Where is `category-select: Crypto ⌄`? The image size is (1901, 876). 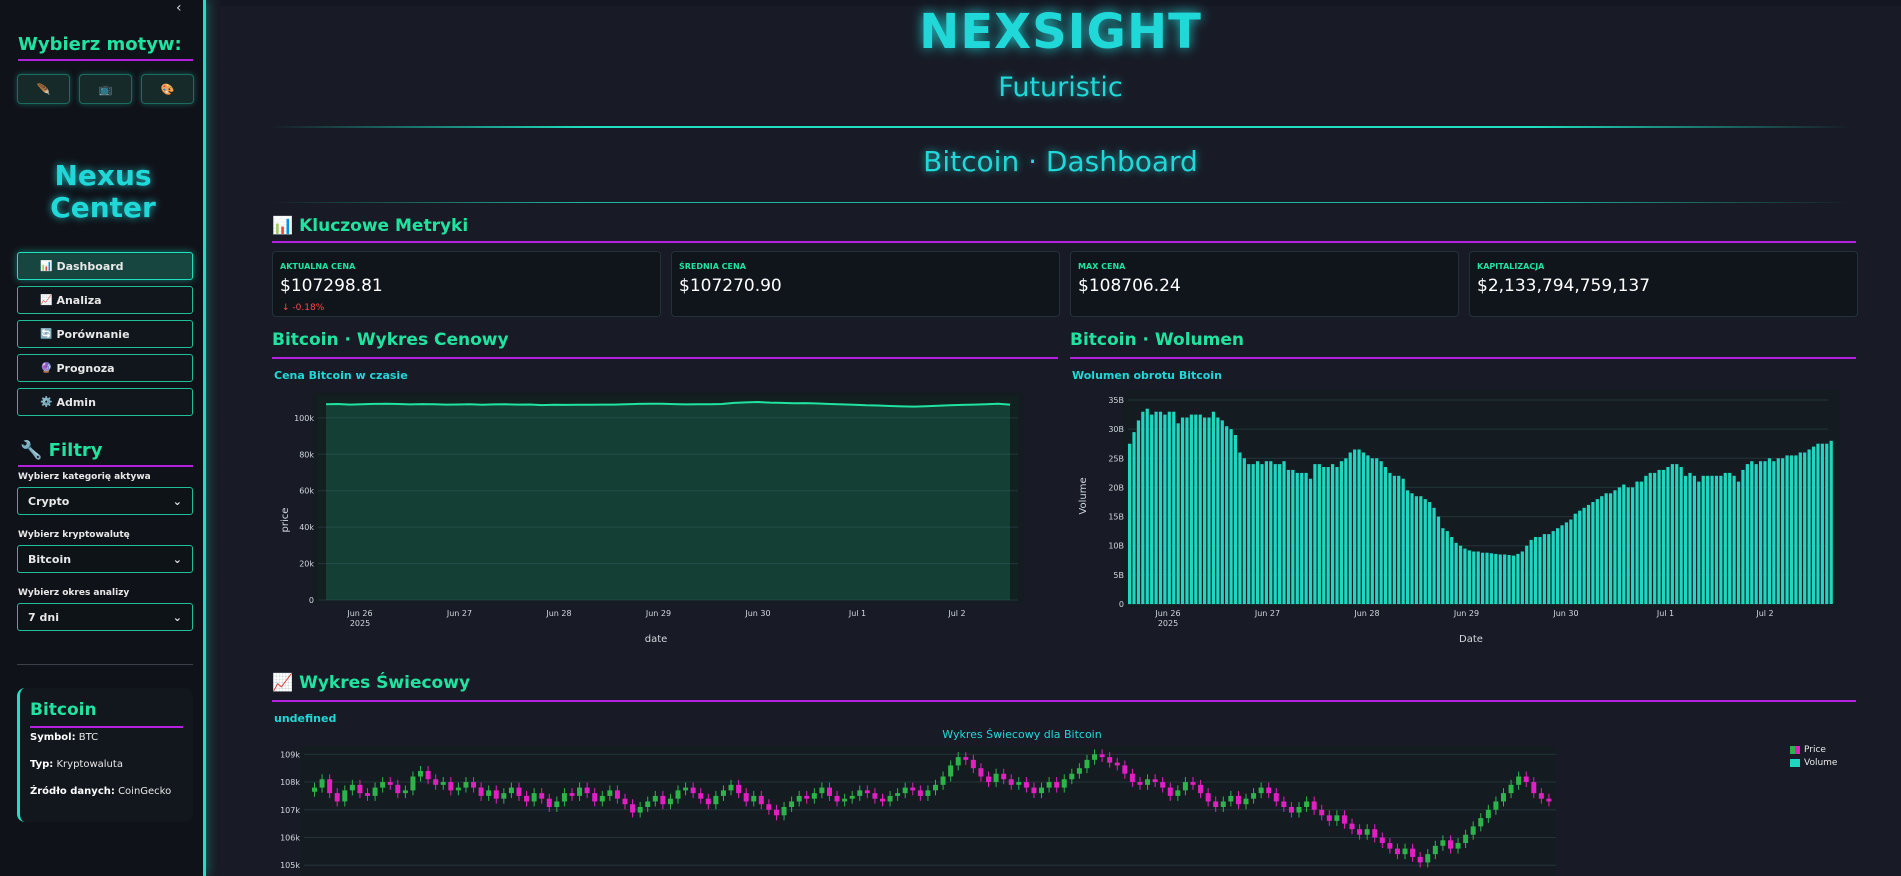 category-select: Crypto ⌄ is located at coordinates (105, 501).